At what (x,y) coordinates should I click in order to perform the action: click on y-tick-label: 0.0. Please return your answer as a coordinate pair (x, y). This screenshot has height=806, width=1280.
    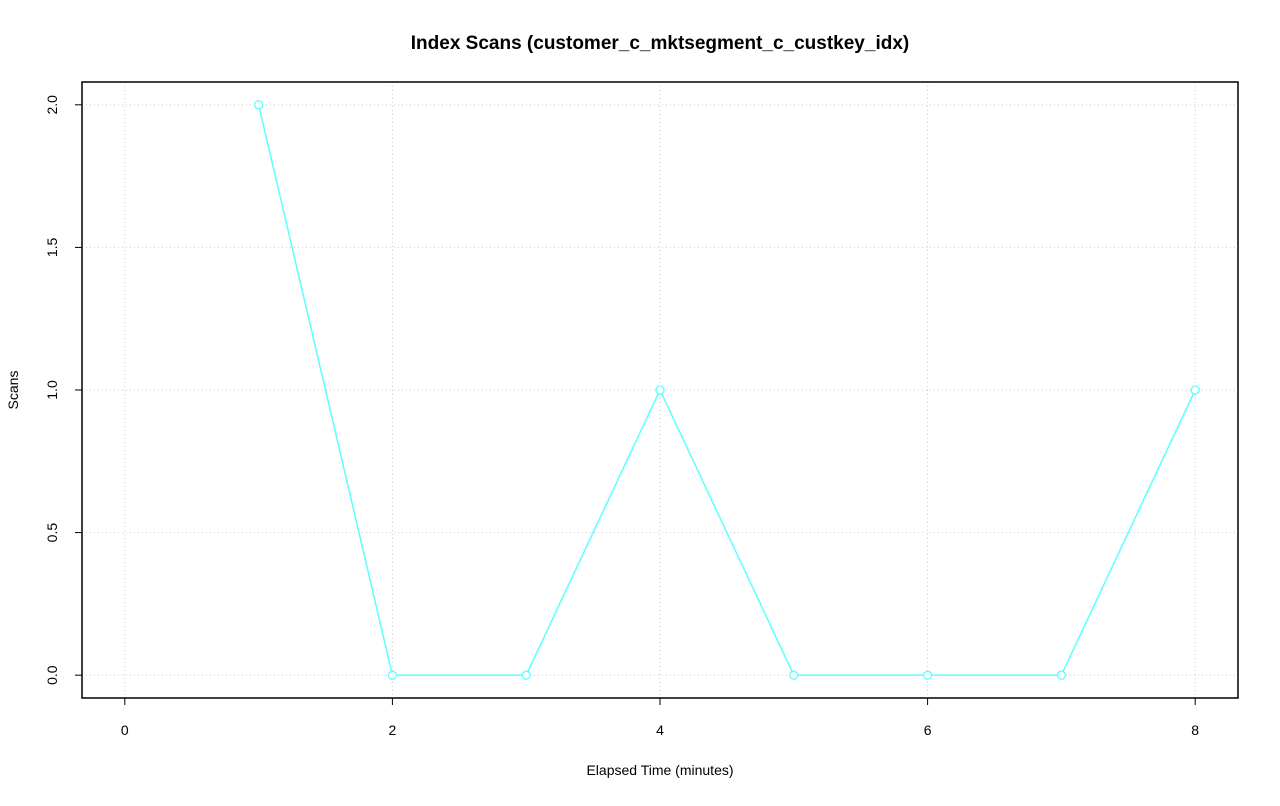
    Looking at the image, I should click on (52, 675).